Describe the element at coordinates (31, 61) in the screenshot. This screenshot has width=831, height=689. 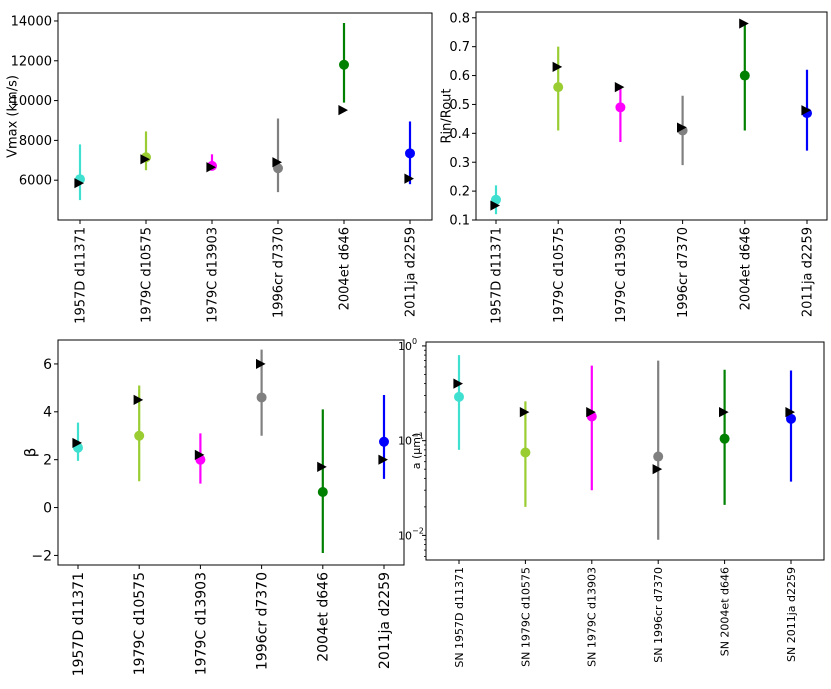
I see `y-tick-label: 12000` at that location.